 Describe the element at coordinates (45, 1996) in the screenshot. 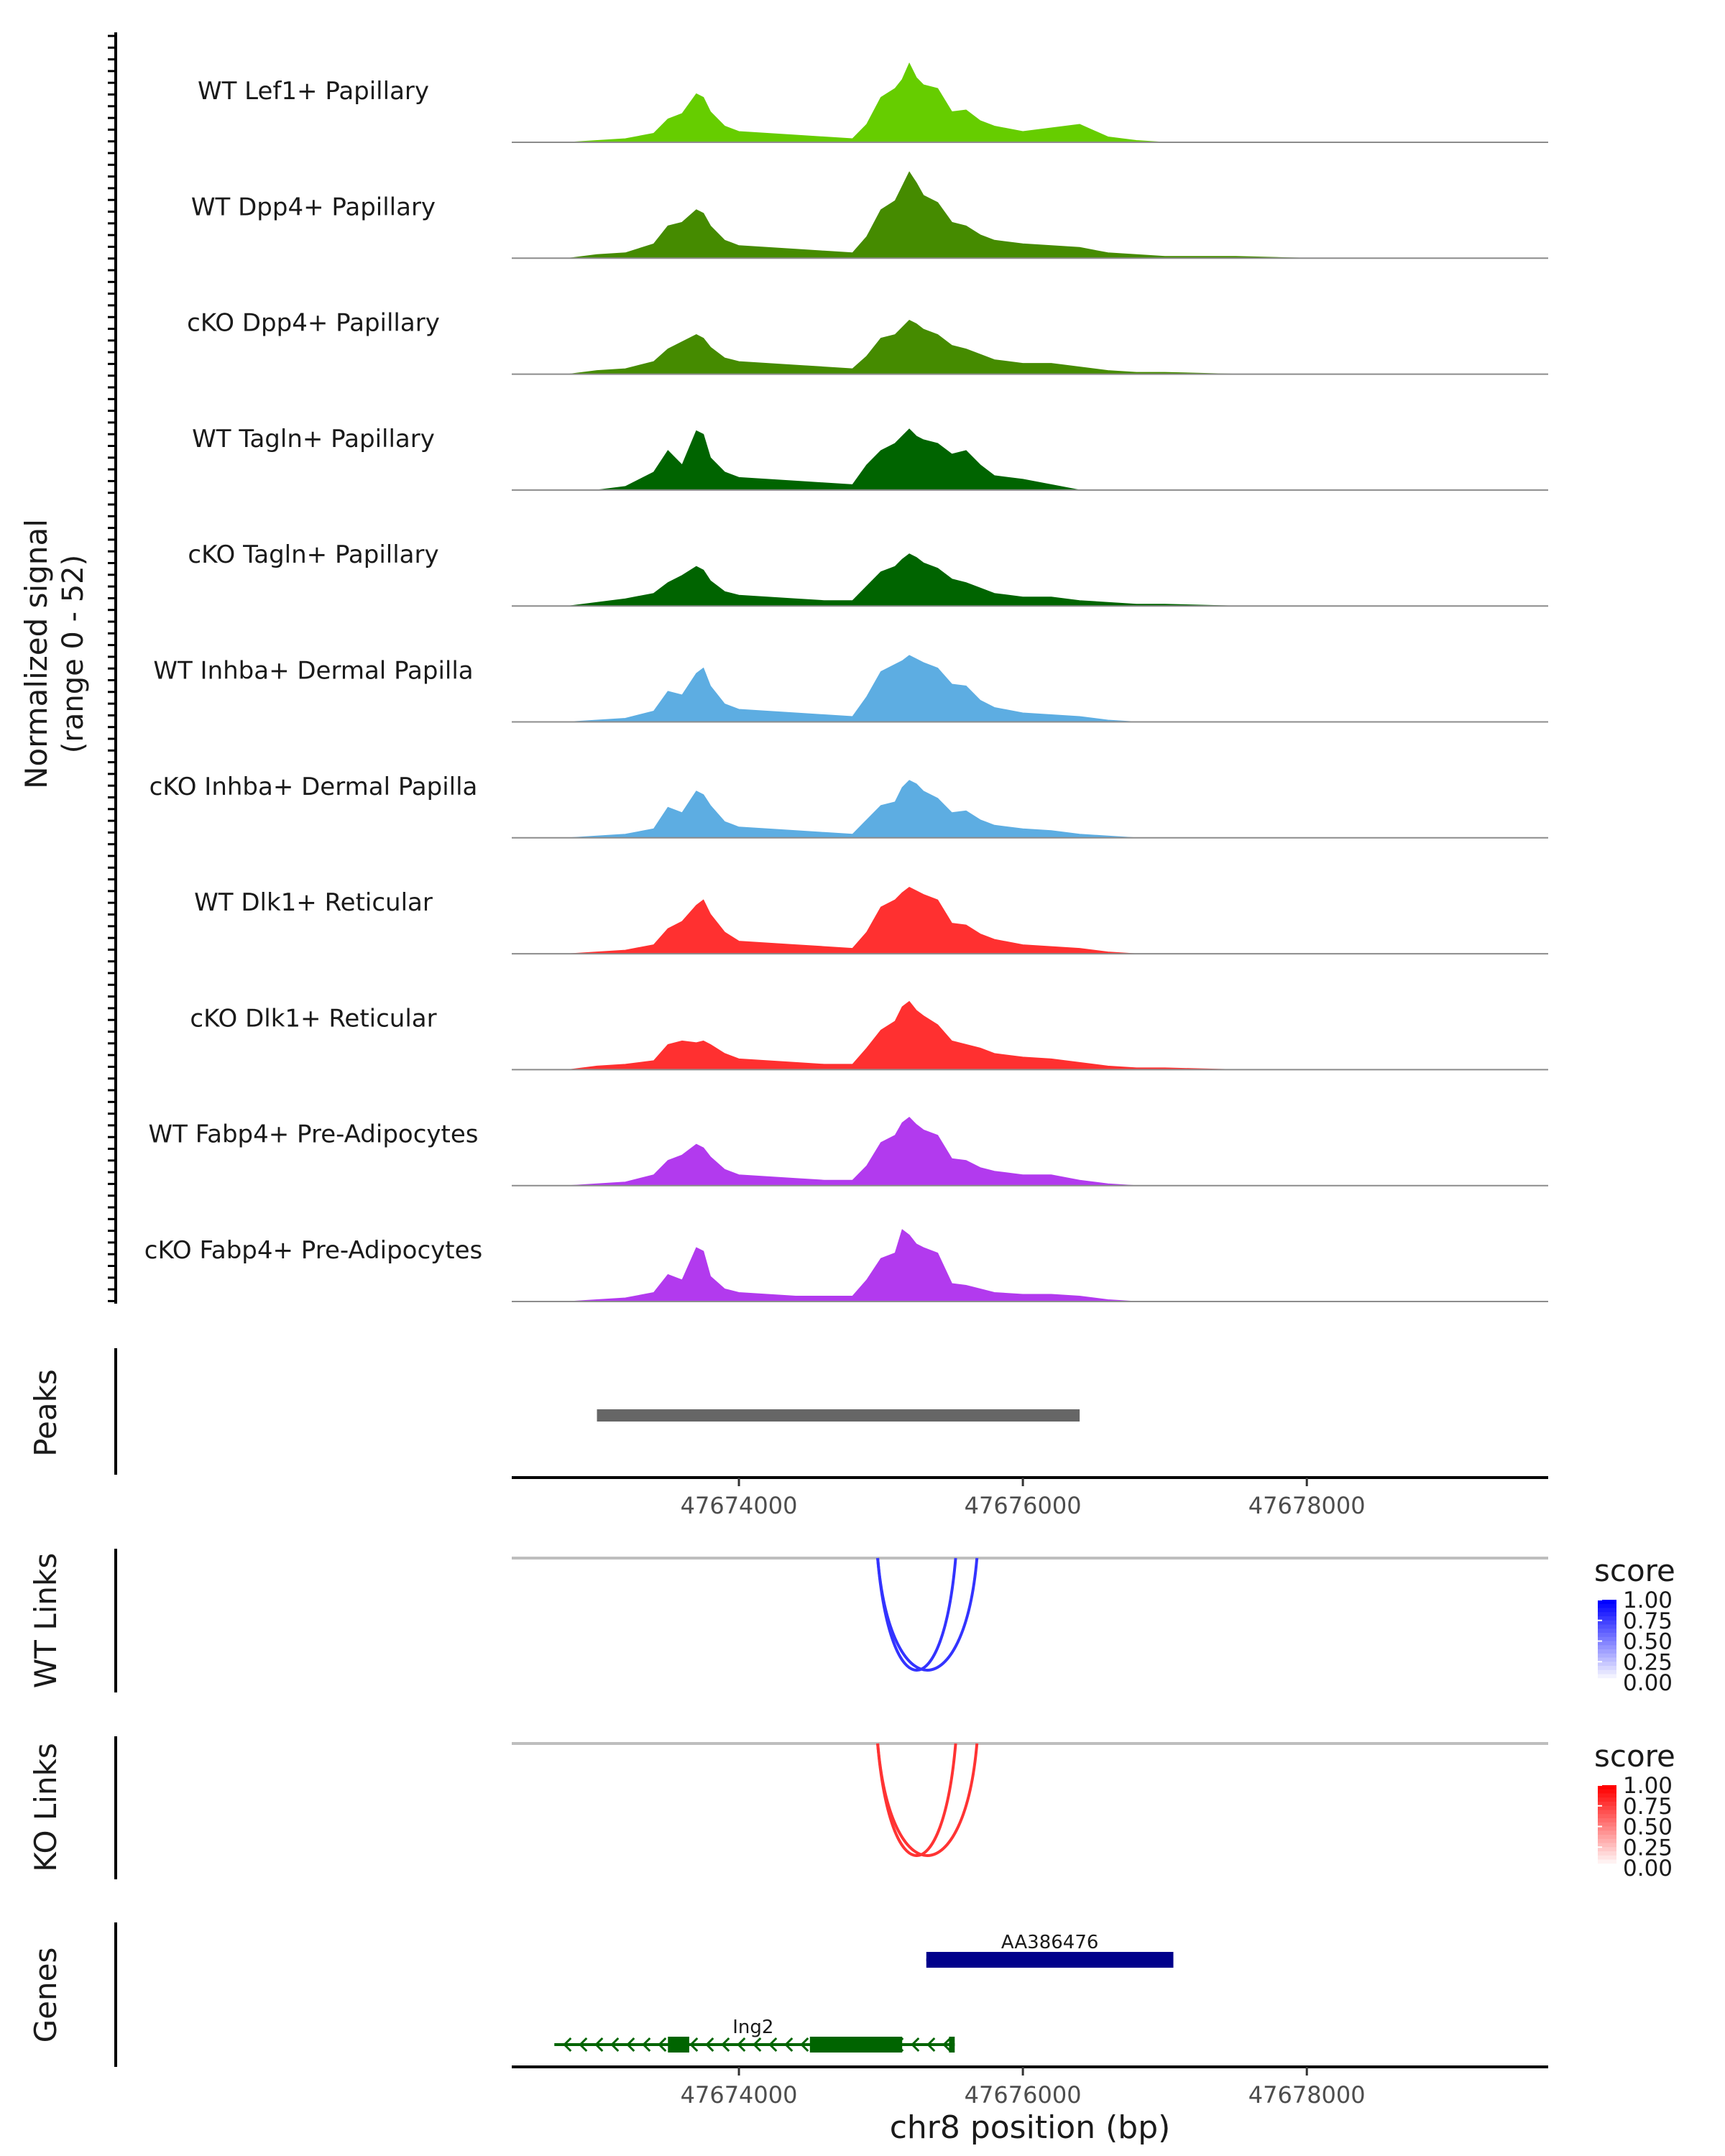

I see `genes-label: Genes` at that location.